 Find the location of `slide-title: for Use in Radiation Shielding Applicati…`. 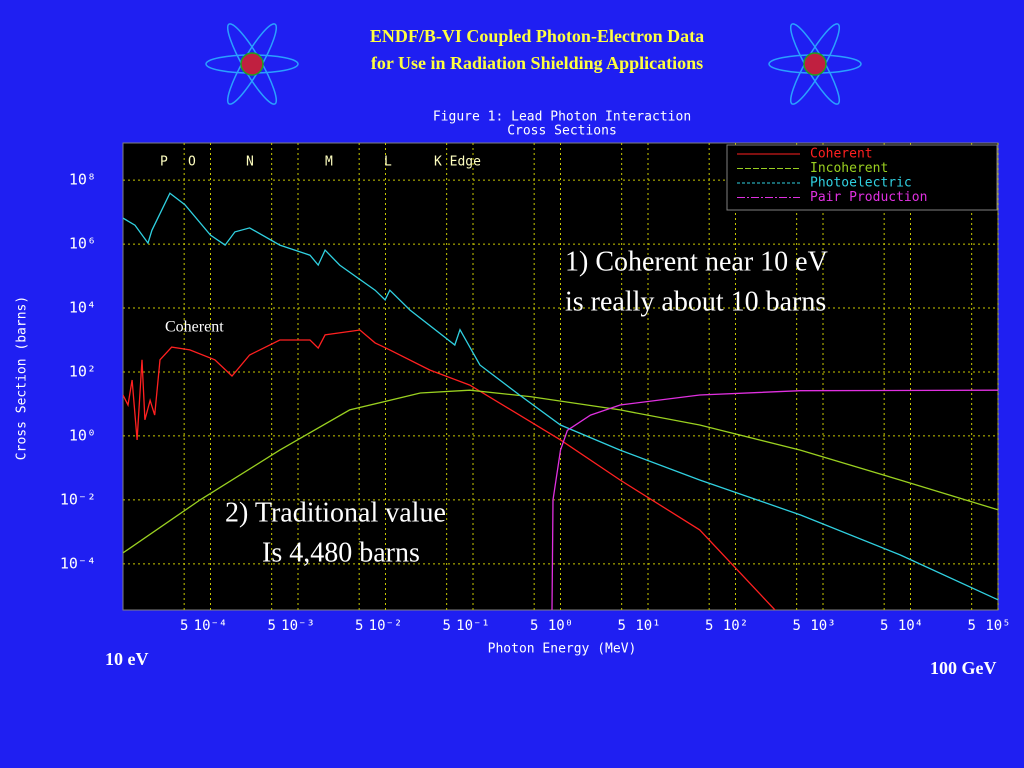

slide-title: for Use in Radiation Shielding Applicati… is located at coordinates (537, 63).